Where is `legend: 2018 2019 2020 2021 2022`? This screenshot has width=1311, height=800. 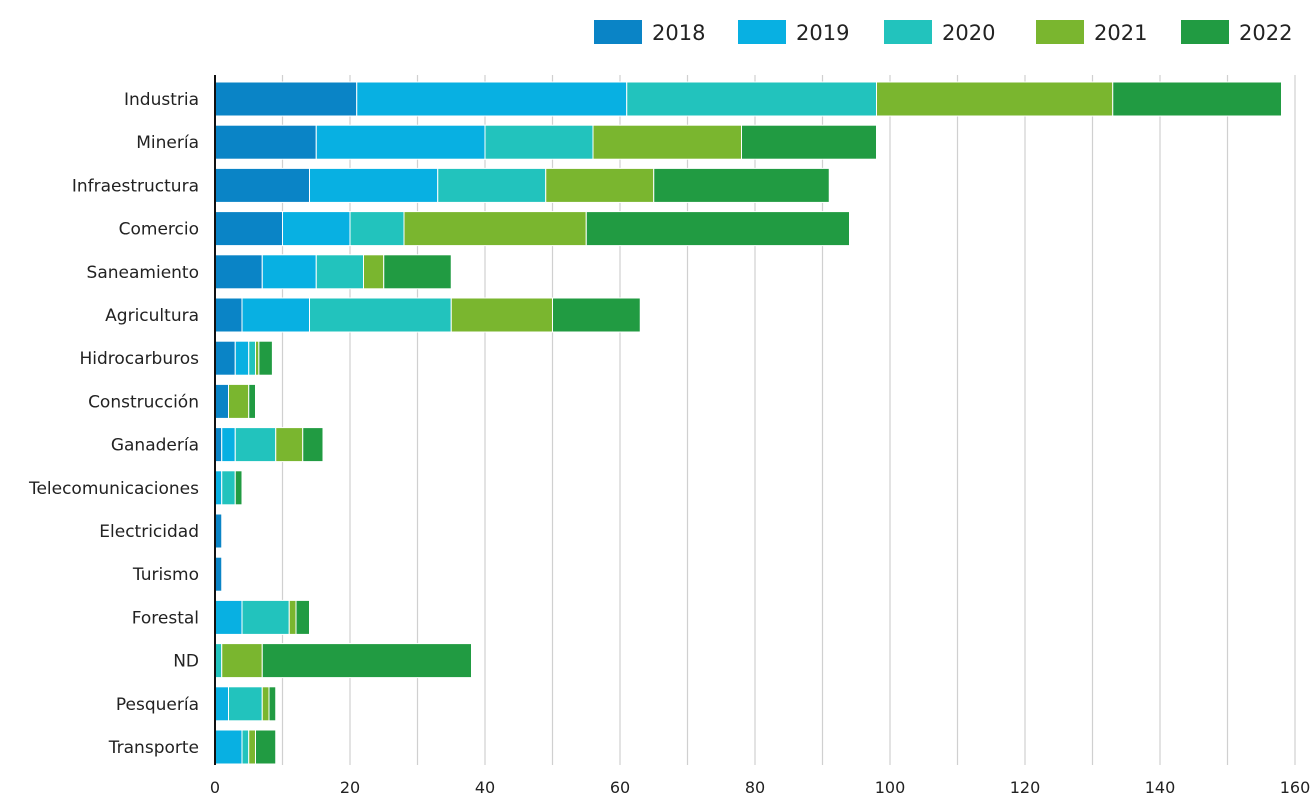 legend: 2018 2019 2020 2021 2022 is located at coordinates (943, 32).